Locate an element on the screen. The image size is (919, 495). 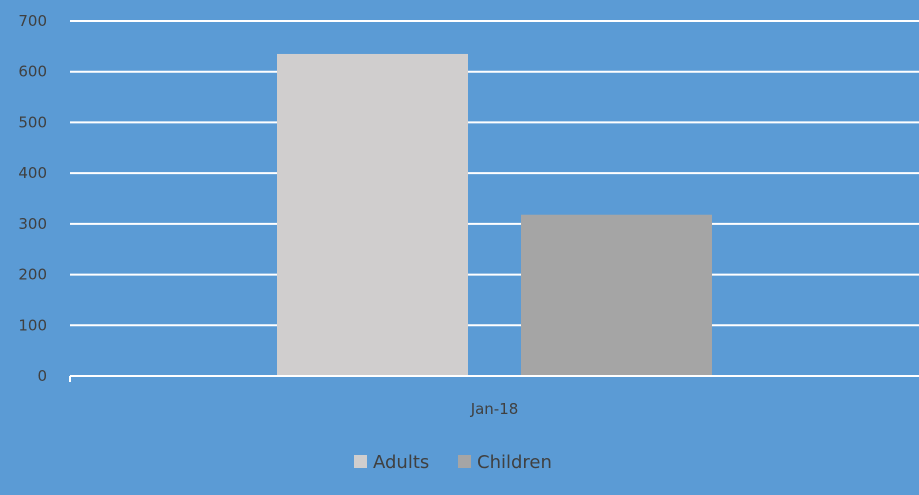
legend-label-children: Children is located at coordinates (514, 462).